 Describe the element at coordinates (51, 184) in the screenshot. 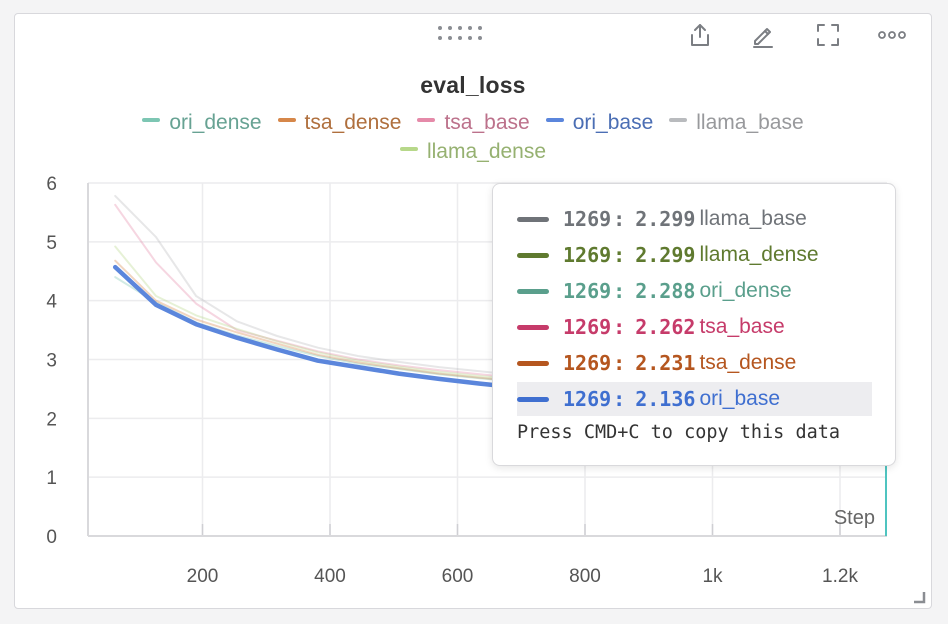

I see `y-tick-label: 6` at that location.